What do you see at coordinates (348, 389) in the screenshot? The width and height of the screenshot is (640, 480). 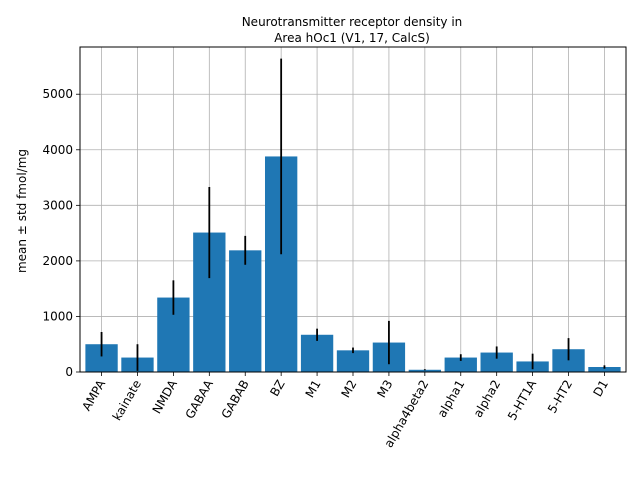 I see `x-tick-label-M2: M2` at bounding box center [348, 389].